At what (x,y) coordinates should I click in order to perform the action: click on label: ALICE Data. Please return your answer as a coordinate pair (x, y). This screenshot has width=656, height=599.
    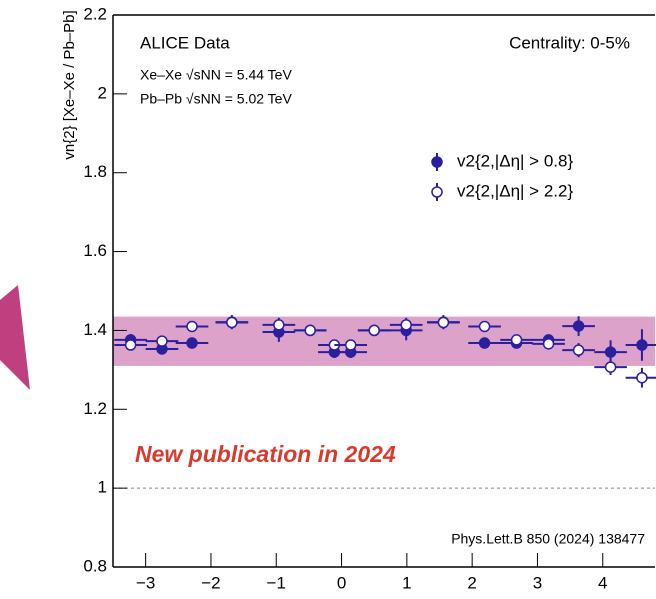
    Looking at the image, I should click on (185, 42).